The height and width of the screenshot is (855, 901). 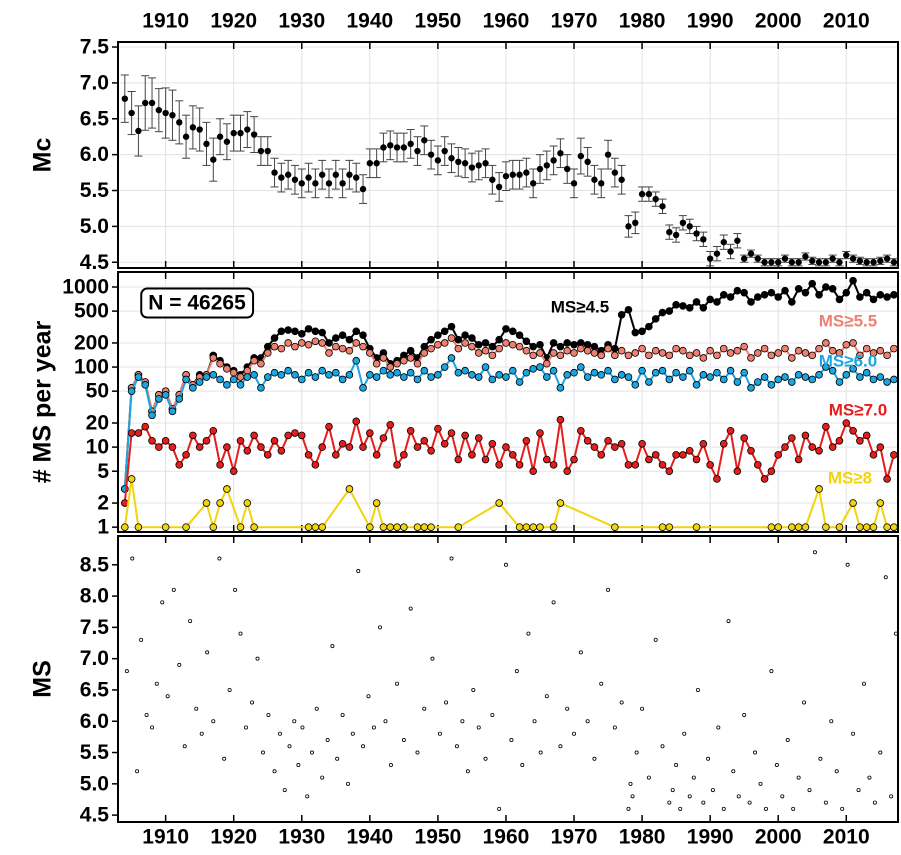 I want to click on y-tick-label: 7.5, so click(x=95, y=47).